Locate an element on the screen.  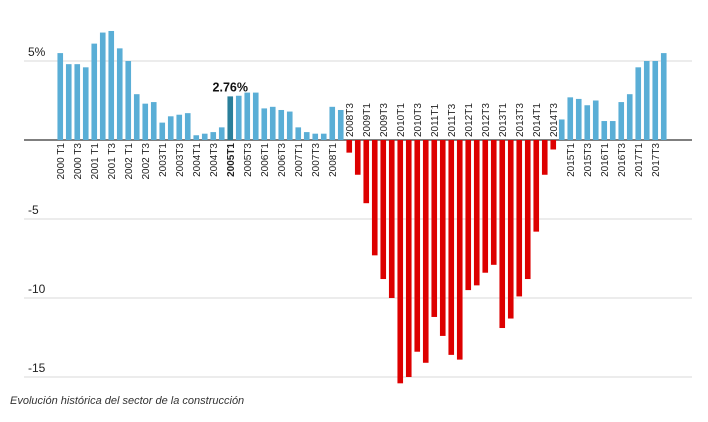
annotation-label: 2.76% is located at coordinates (230, 87).